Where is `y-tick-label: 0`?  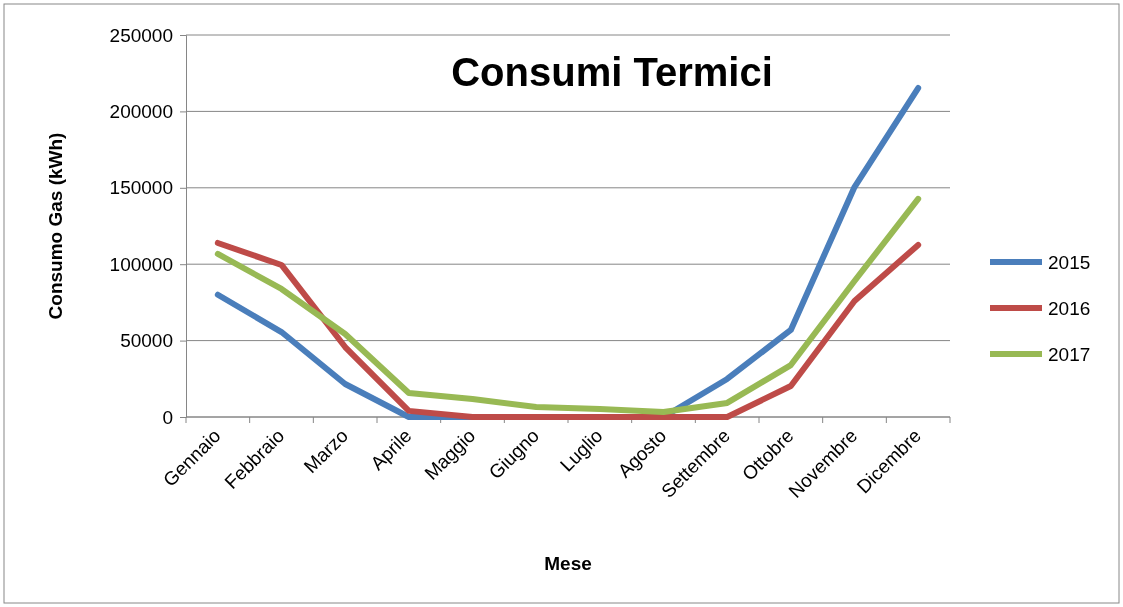 y-tick-label: 0 is located at coordinates (167, 417).